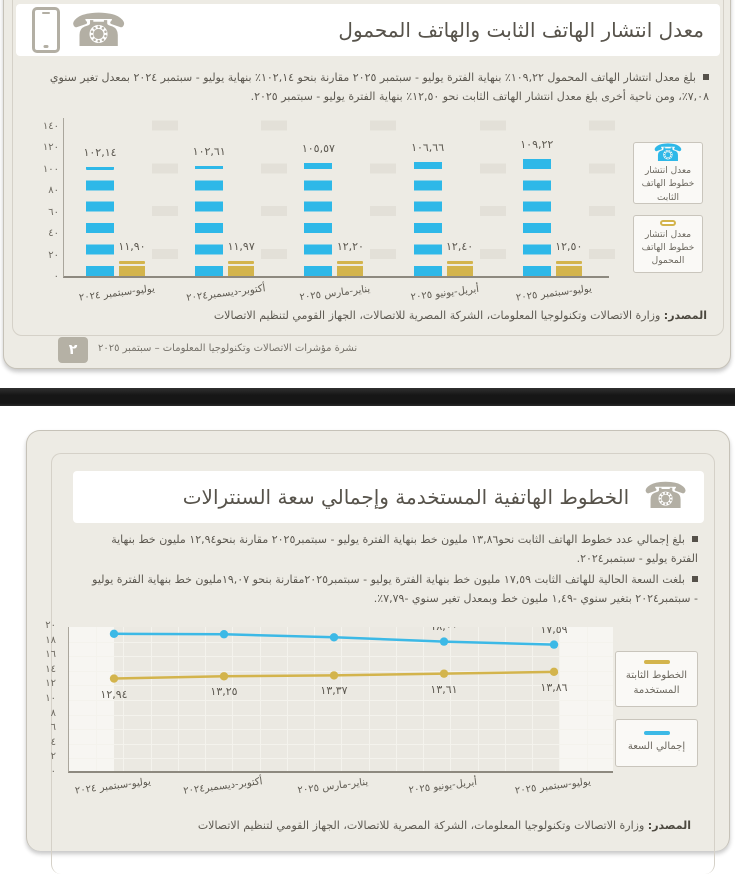 This screenshot has height=874, width=735. I want to click on legend-mobile-phone: معدل انتشار خطوط الهاتف المحمول, so click(668, 244).